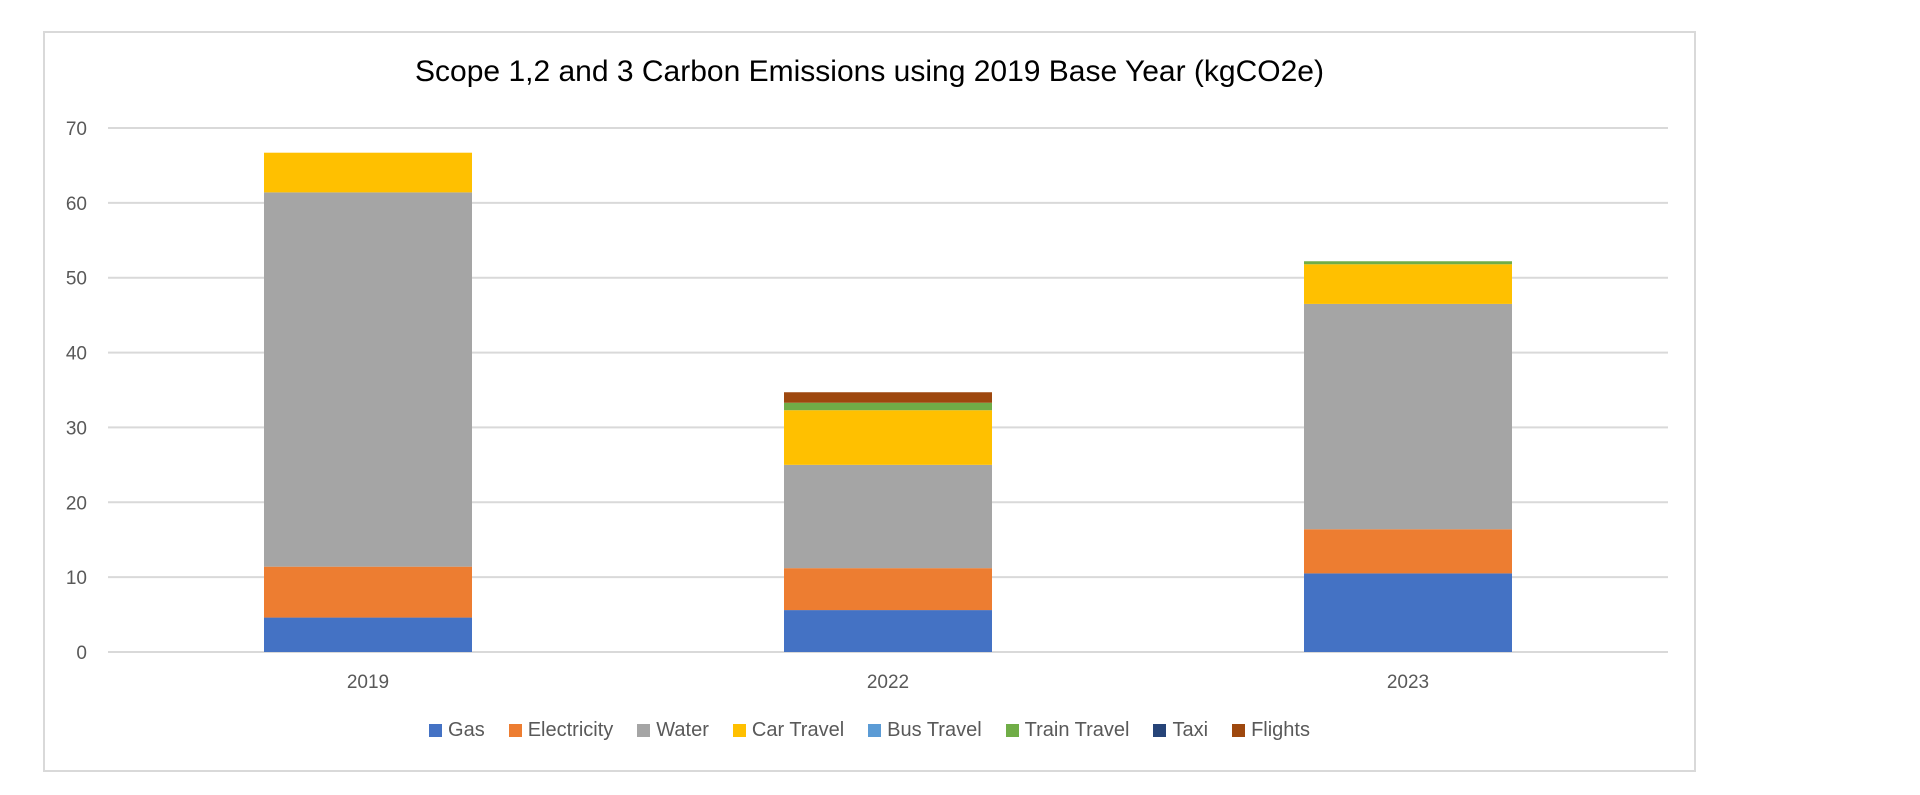 This screenshot has width=1920, height=795. I want to click on legend-item-gas: Gas, so click(457, 730).